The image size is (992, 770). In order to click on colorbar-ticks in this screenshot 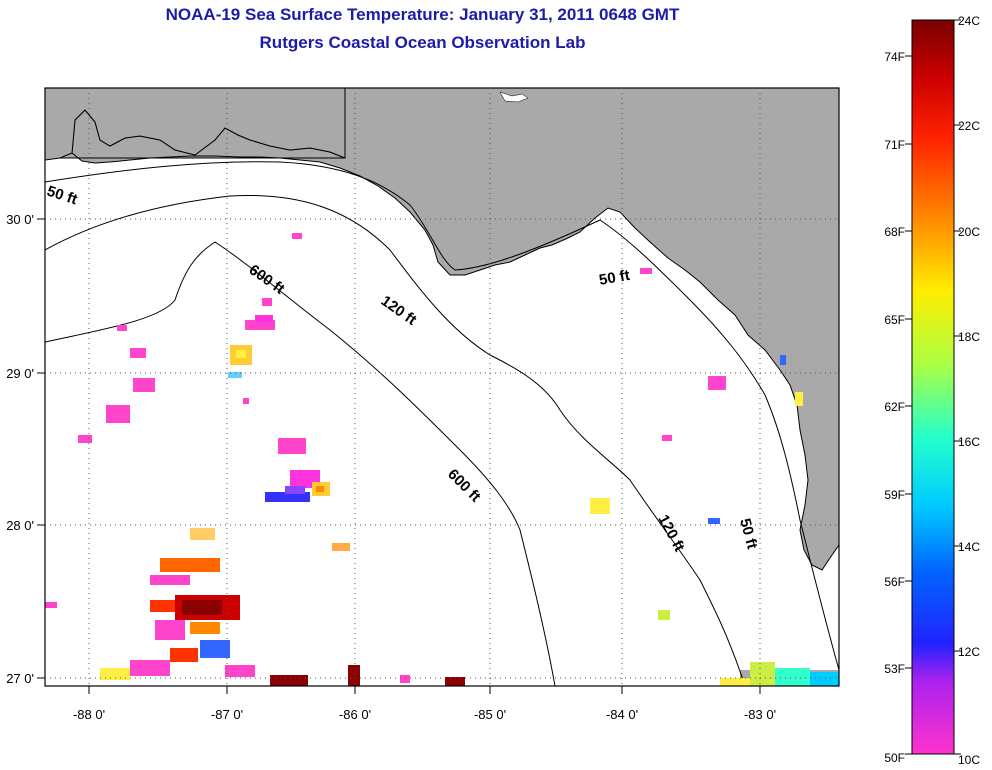, I will do `click(933, 387)`.